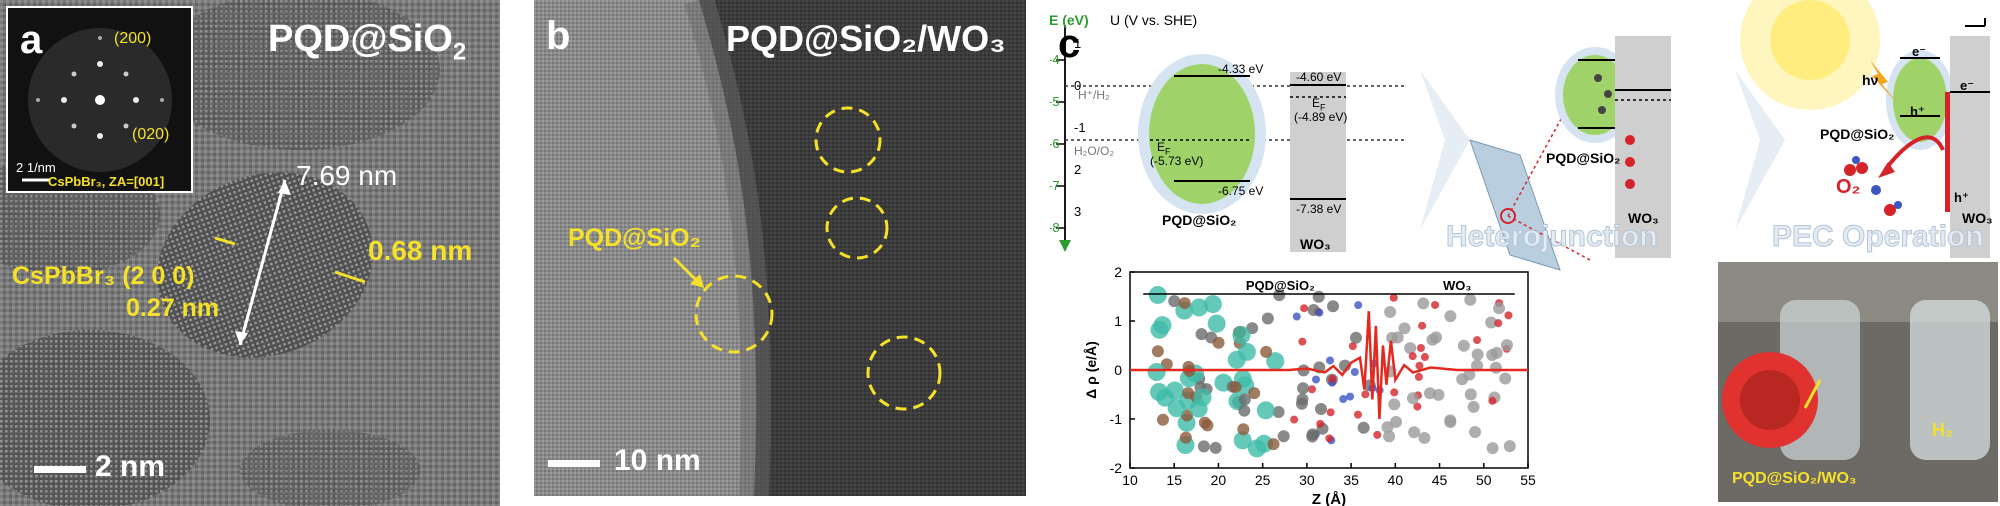 This screenshot has height=506, width=2000. What do you see at coordinates (1118, 272) in the screenshot?
I see `y-tick-label: 2` at bounding box center [1118, 272].